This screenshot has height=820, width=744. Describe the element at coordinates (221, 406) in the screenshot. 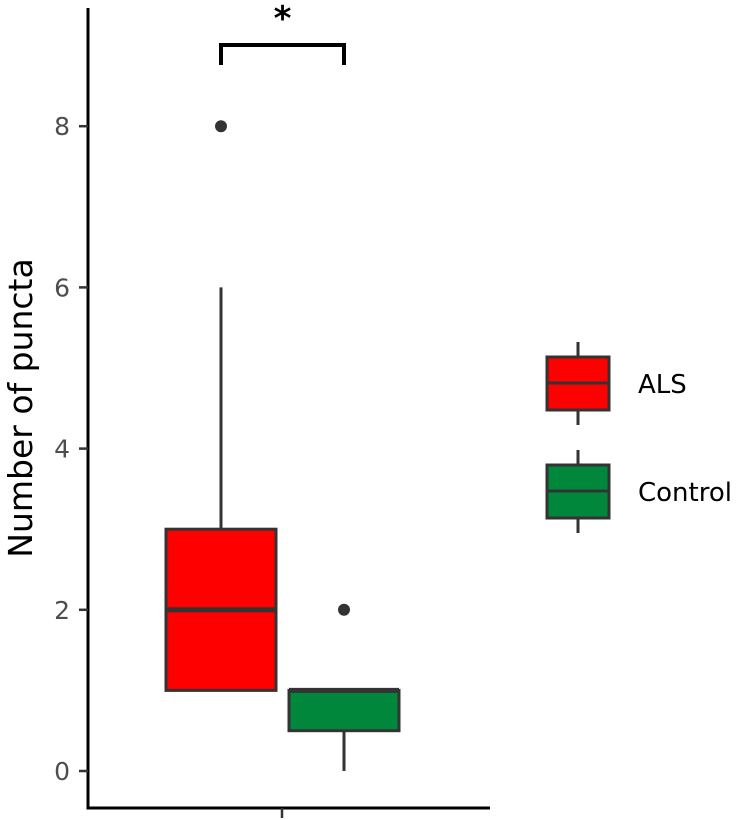

I see `box-als` at that location.